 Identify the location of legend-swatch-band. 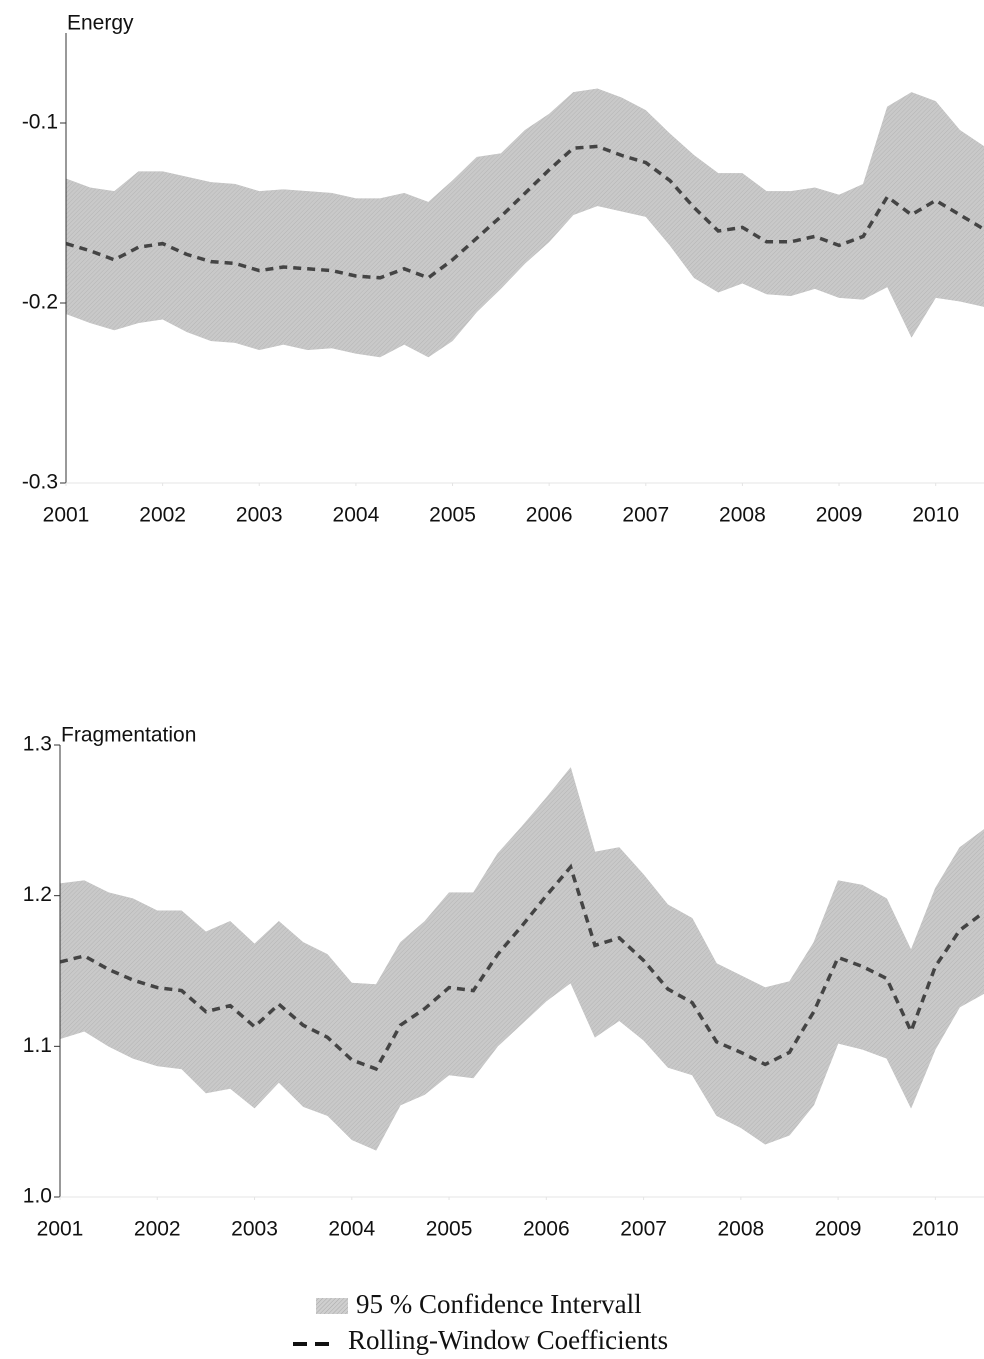
(332, 1306).